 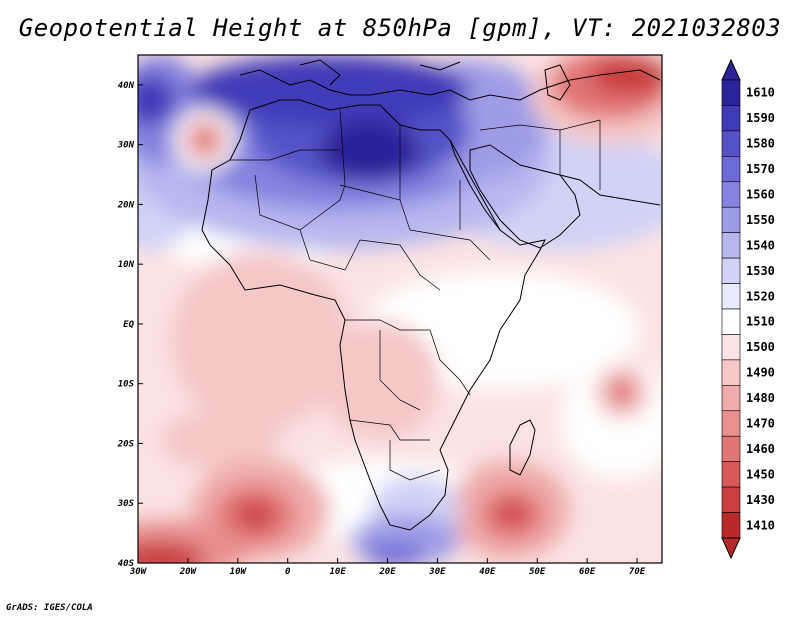 I want to click on lat-tick-label: 30S, so click(x=126, y=504).